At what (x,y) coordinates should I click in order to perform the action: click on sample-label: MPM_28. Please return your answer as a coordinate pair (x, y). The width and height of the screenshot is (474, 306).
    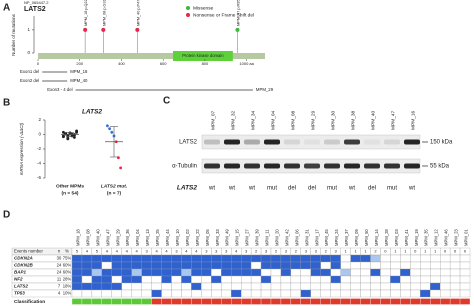
    Looking at the image, I should click on (386, 237).